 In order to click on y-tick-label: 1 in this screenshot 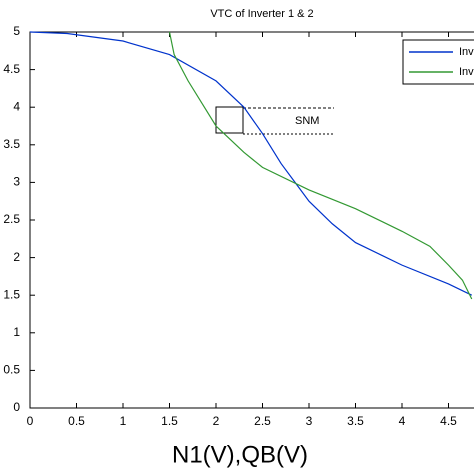, I will do `click(16, 332)`.